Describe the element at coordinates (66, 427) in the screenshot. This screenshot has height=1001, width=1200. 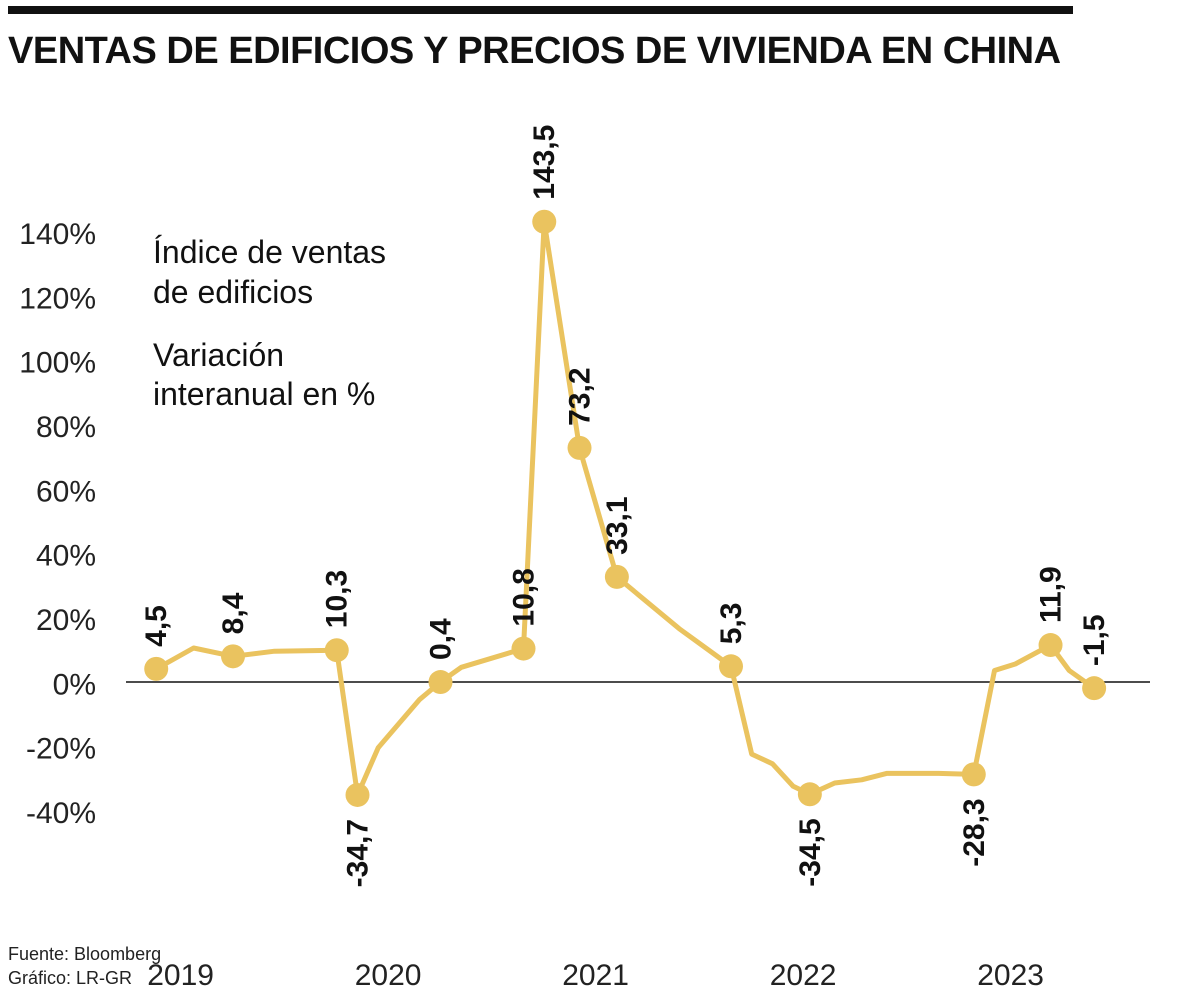
I see `y-tick-label: 80%` at that location.